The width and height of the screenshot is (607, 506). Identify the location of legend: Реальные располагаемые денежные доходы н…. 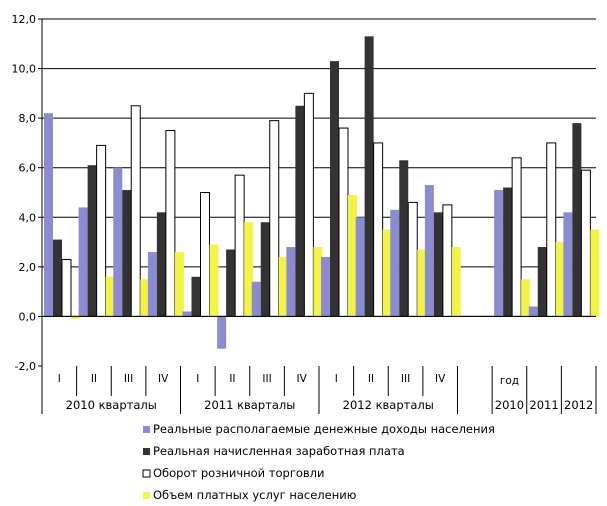
(318, 462).